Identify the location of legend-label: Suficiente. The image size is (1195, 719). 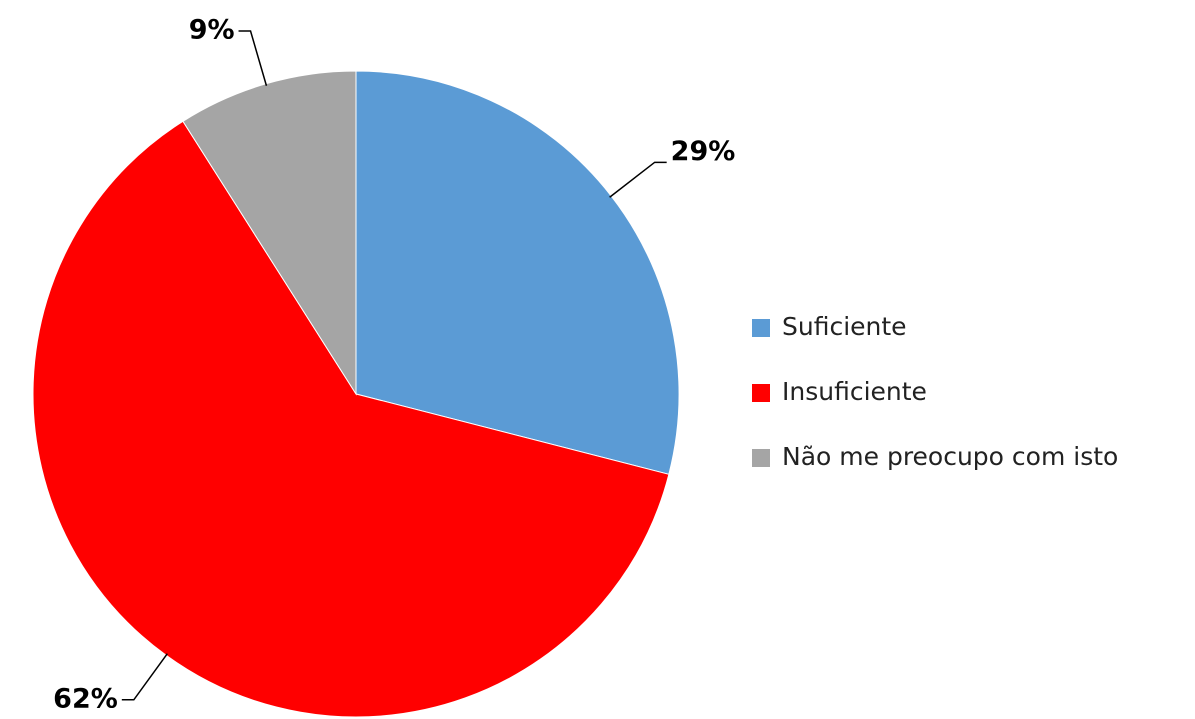
(844, 326).